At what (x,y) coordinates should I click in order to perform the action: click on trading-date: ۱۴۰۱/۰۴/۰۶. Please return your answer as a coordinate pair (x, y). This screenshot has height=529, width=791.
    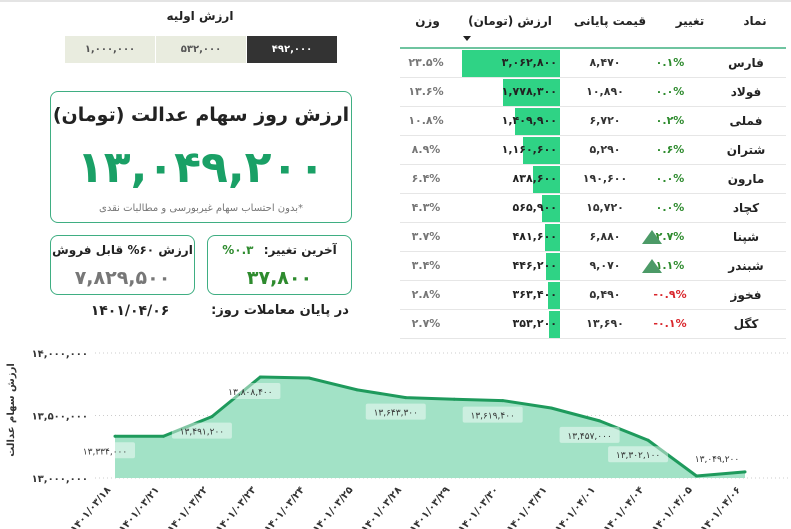
    Looking at the image, I should click on (130, 311).